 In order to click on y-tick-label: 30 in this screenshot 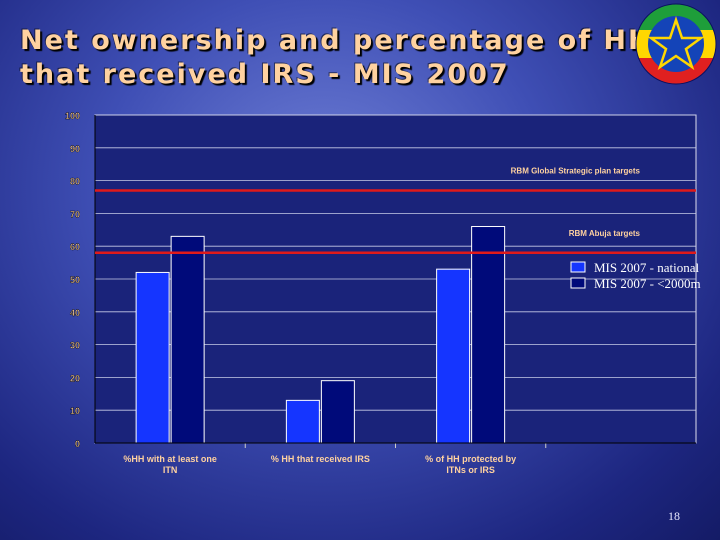, I will do `click(75, 346)`.